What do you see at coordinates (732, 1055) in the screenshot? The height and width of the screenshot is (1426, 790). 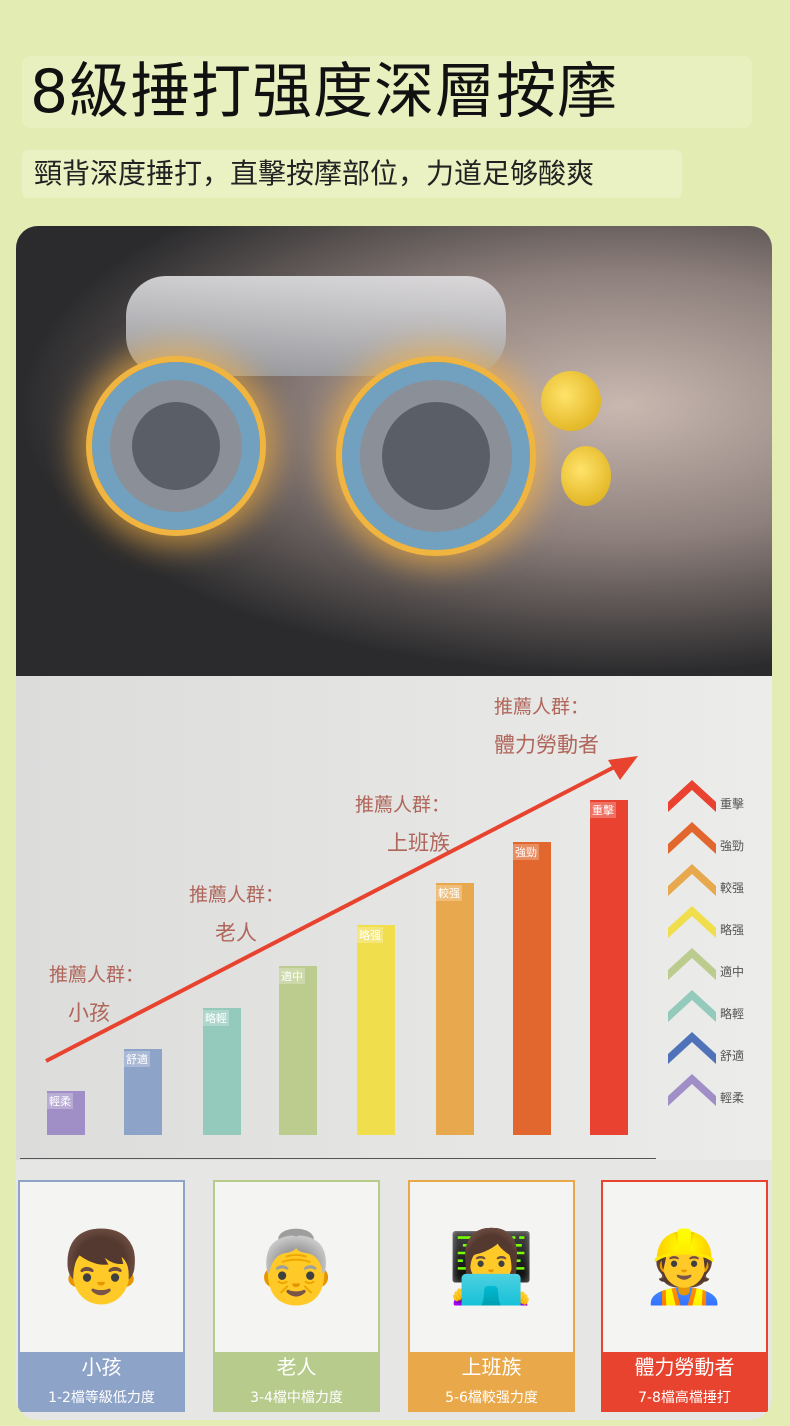 I see `legend-label: 舒適` at bounding box center [732, 1055].